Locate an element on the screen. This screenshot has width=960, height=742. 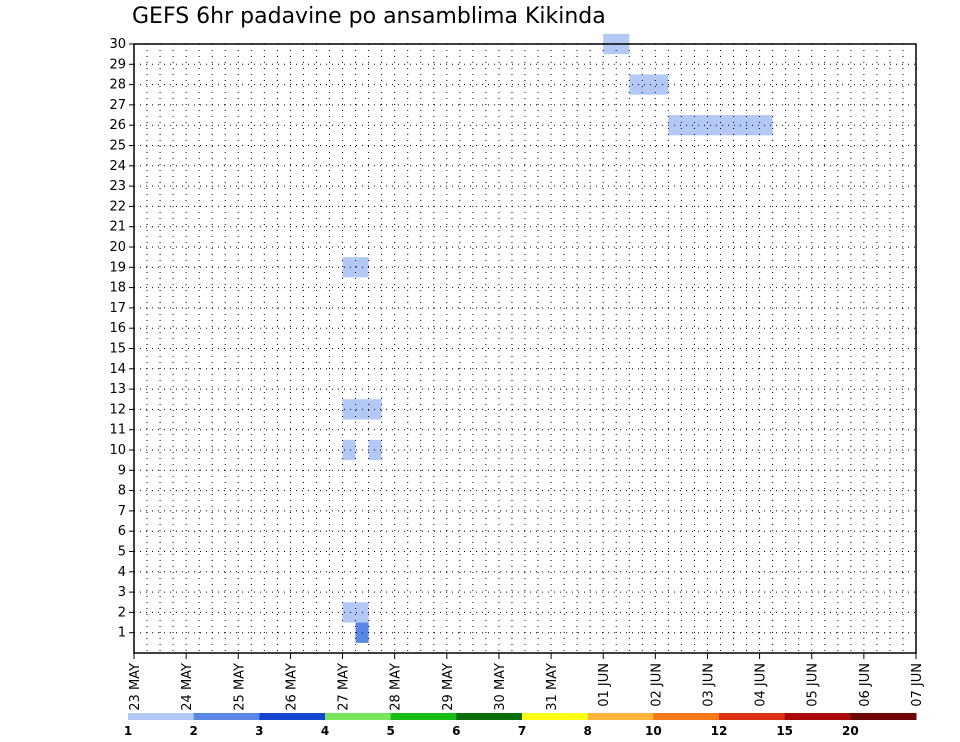
colorbar-label: 20 is located at coordinates (850, 731).